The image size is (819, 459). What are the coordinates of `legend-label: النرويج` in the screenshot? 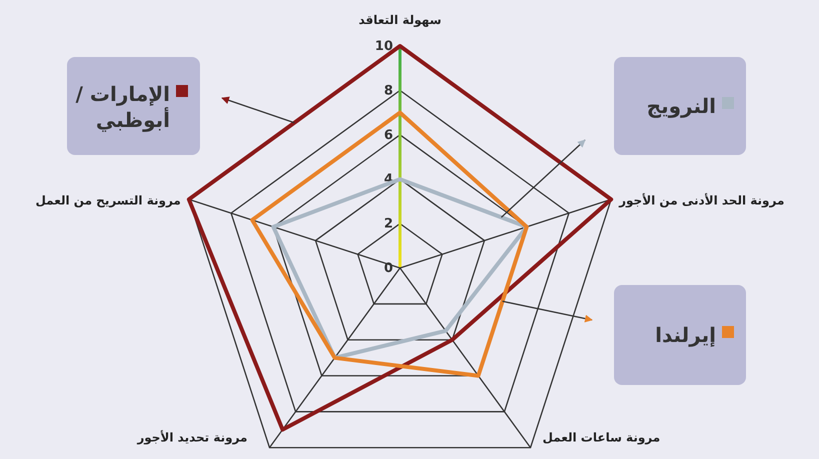 It's located at (681, 106).